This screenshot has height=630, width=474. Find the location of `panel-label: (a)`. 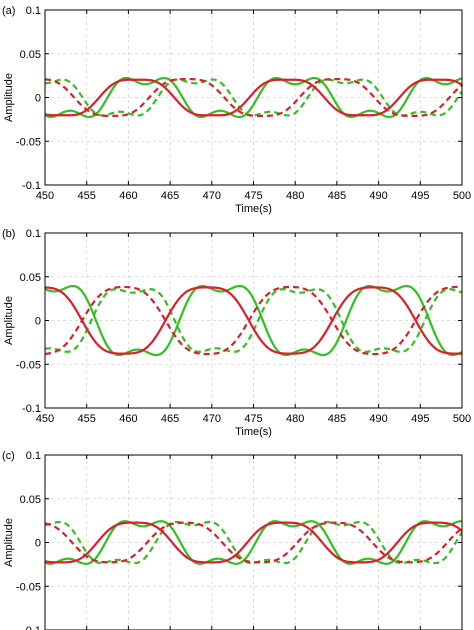

panel-label: (a) is located at coordinates (8, 11).